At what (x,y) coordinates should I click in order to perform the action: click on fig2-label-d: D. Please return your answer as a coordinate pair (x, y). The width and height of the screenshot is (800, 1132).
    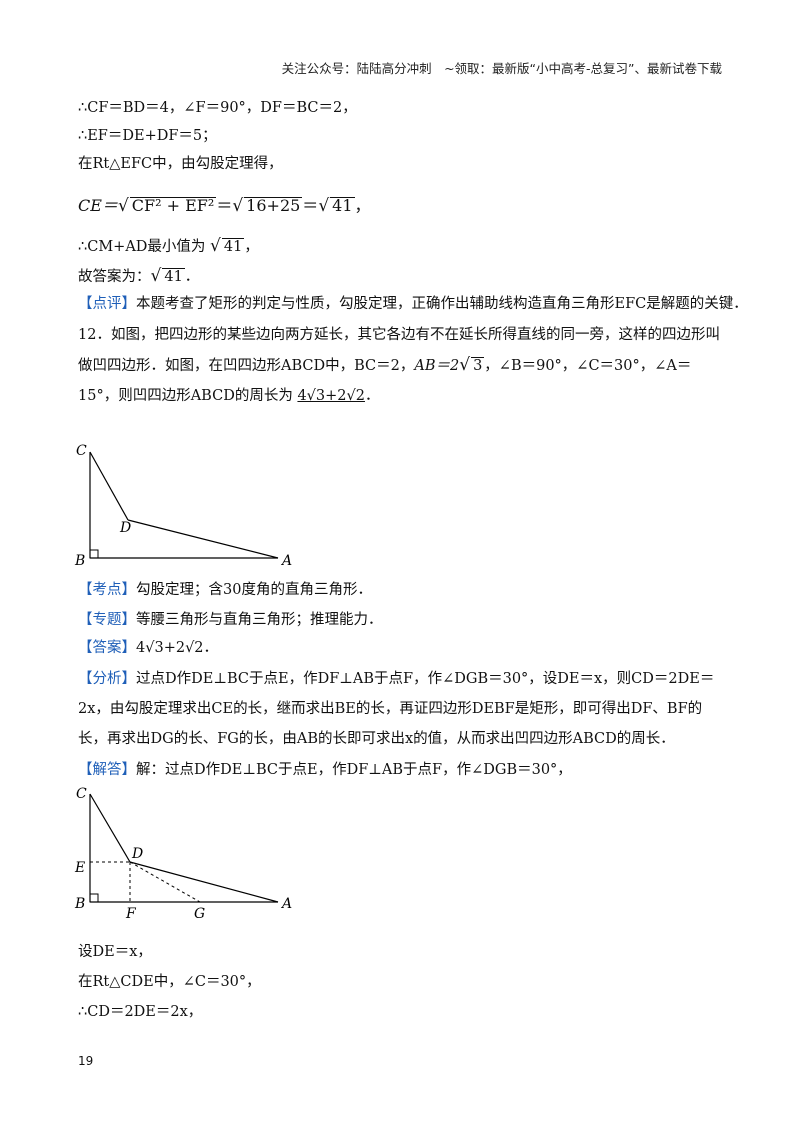
    Looking at the image, I should click on (137, 854).